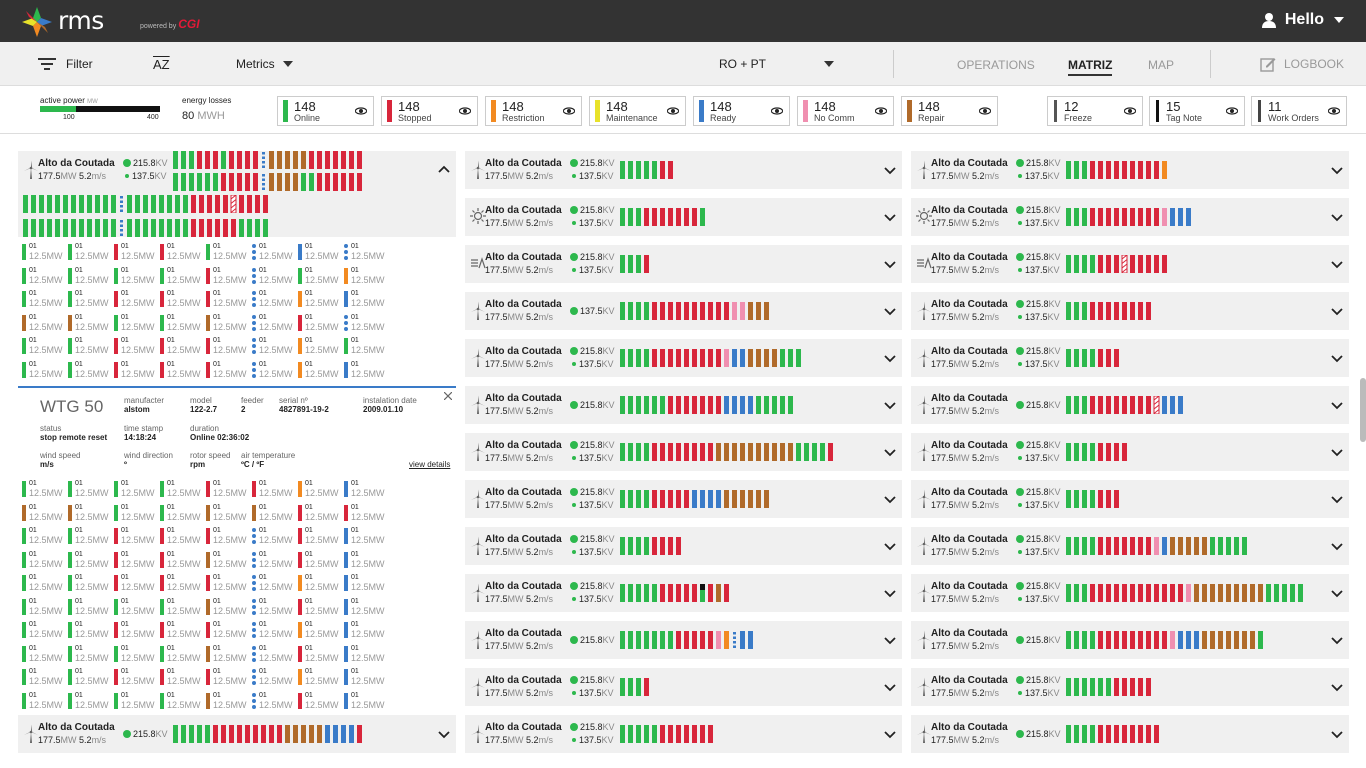 The width and height of the screenshot is (1366, 768). Describe the element at coordinates (1197, 111) in the screenshot. I see `status-counter-tag-note: 15 Tag Note` at that location.